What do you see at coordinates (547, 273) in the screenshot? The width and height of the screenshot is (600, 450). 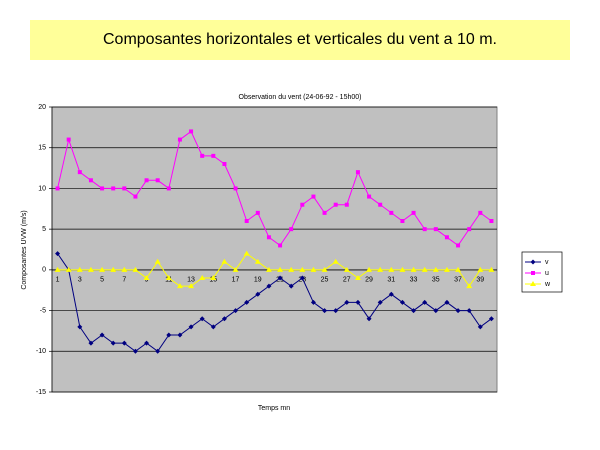 I see `legend-label: u` at bounding box center [547, 273].